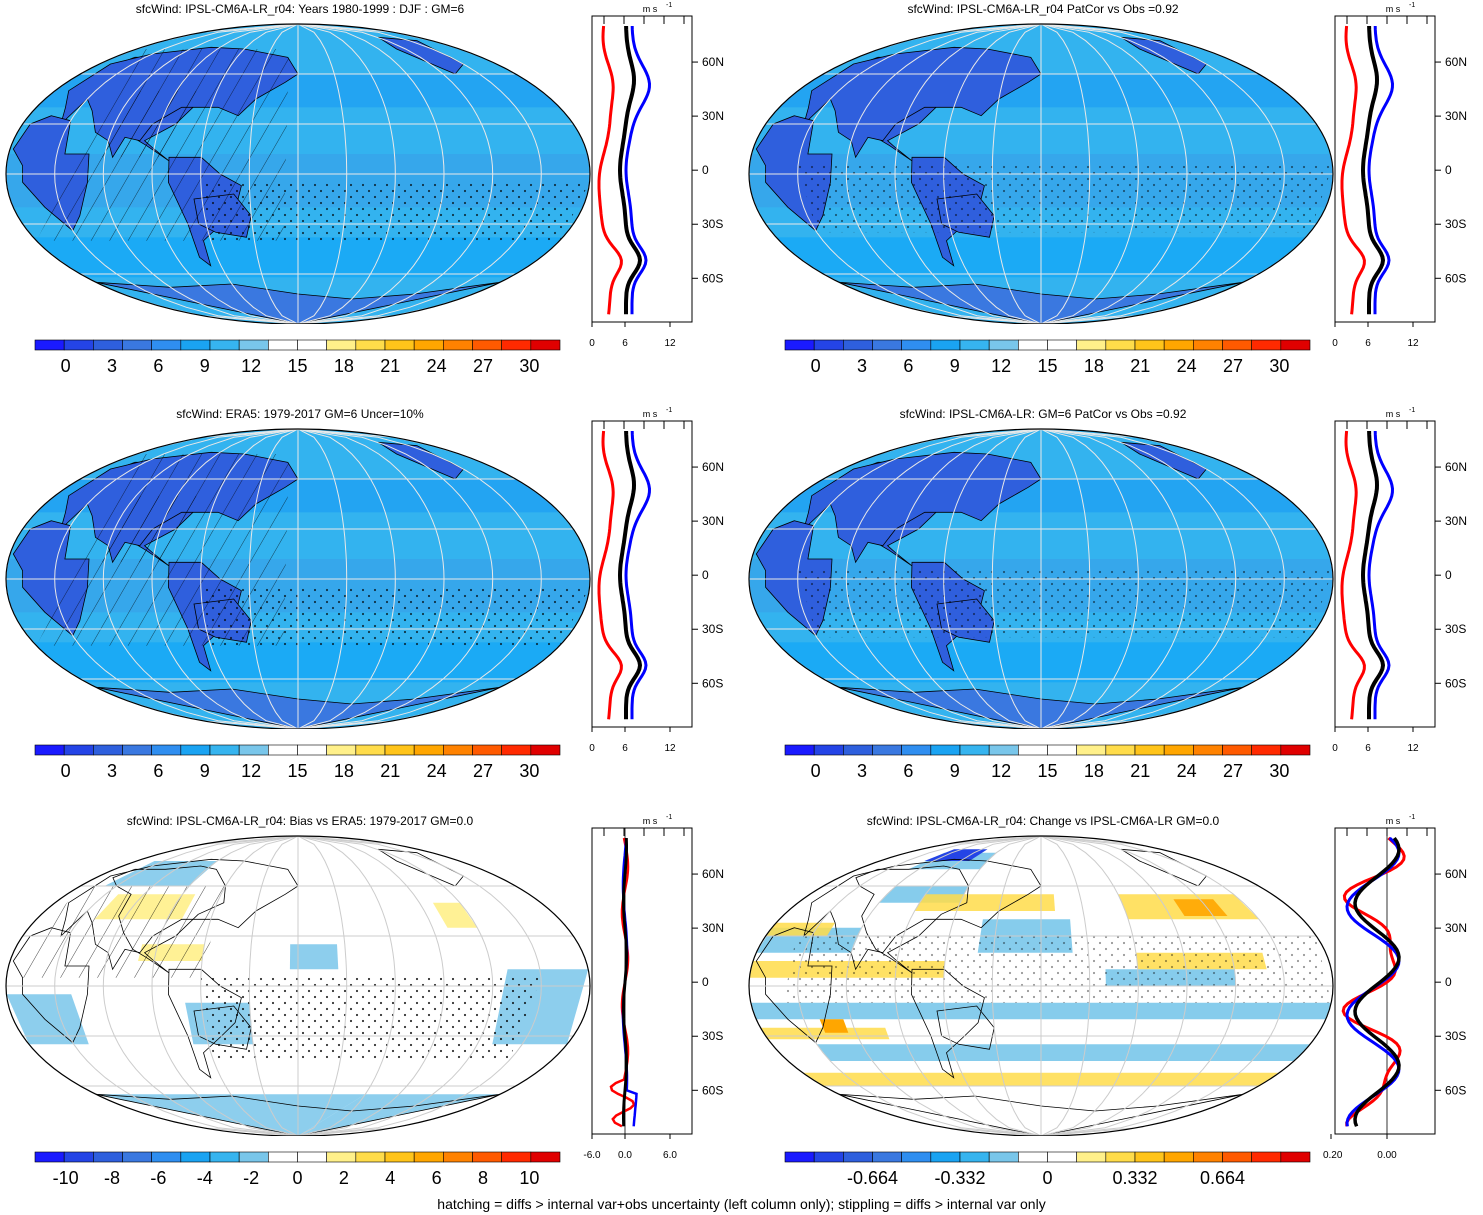 This screenshot has width=1483, height=1215. Describe the element at coordinates (630, 575) in the screenshot. I see `profile-mean-line` at that location.